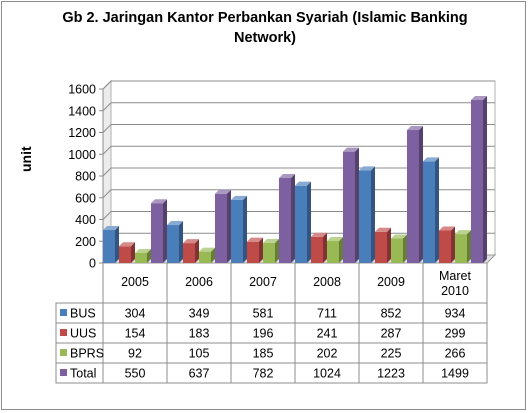 The height and width of the screenshot is (413, 529). Describe the element at coordinates (199, 354) in the screenshot. I see `table-value: 105` at that location.